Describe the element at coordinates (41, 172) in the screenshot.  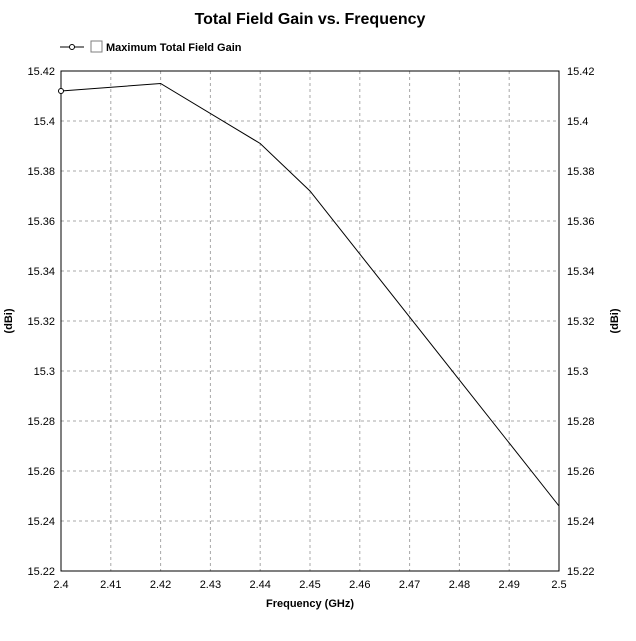
I see `y-tick-label-left: 15.38` at that location.